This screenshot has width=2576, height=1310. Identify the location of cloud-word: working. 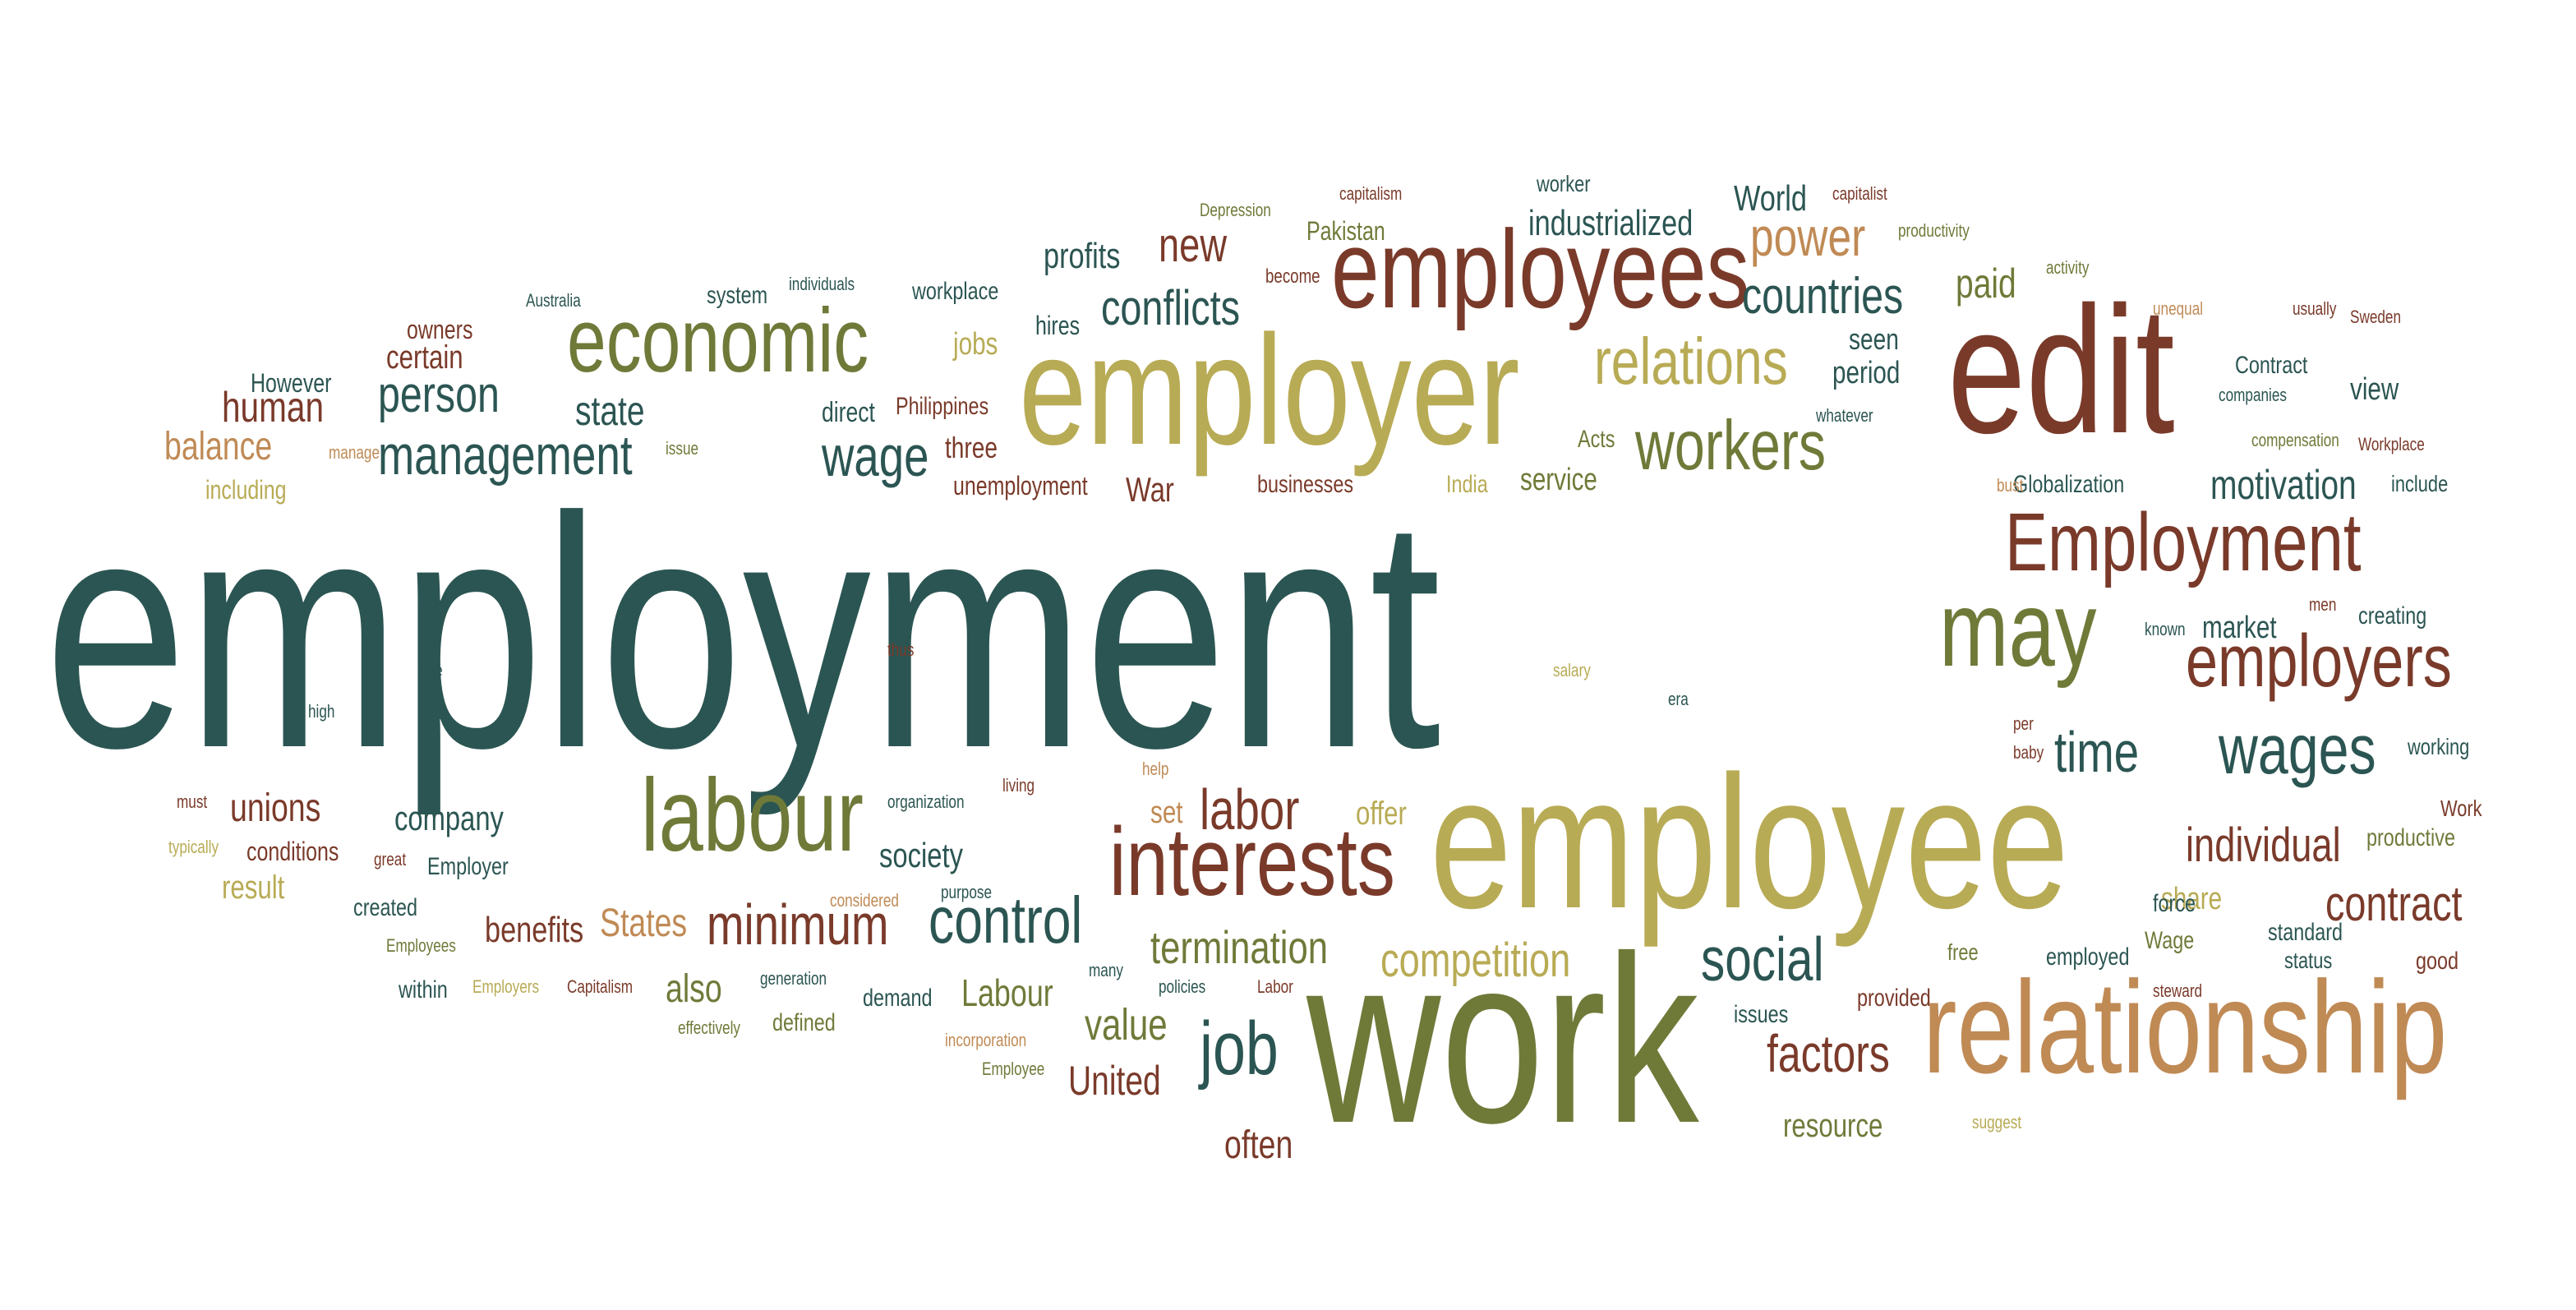
(2439, 746).